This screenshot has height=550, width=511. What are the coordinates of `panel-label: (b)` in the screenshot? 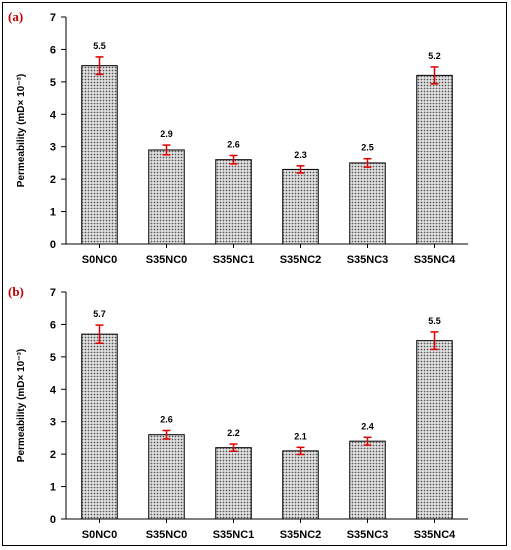 It's located at (16, 291).